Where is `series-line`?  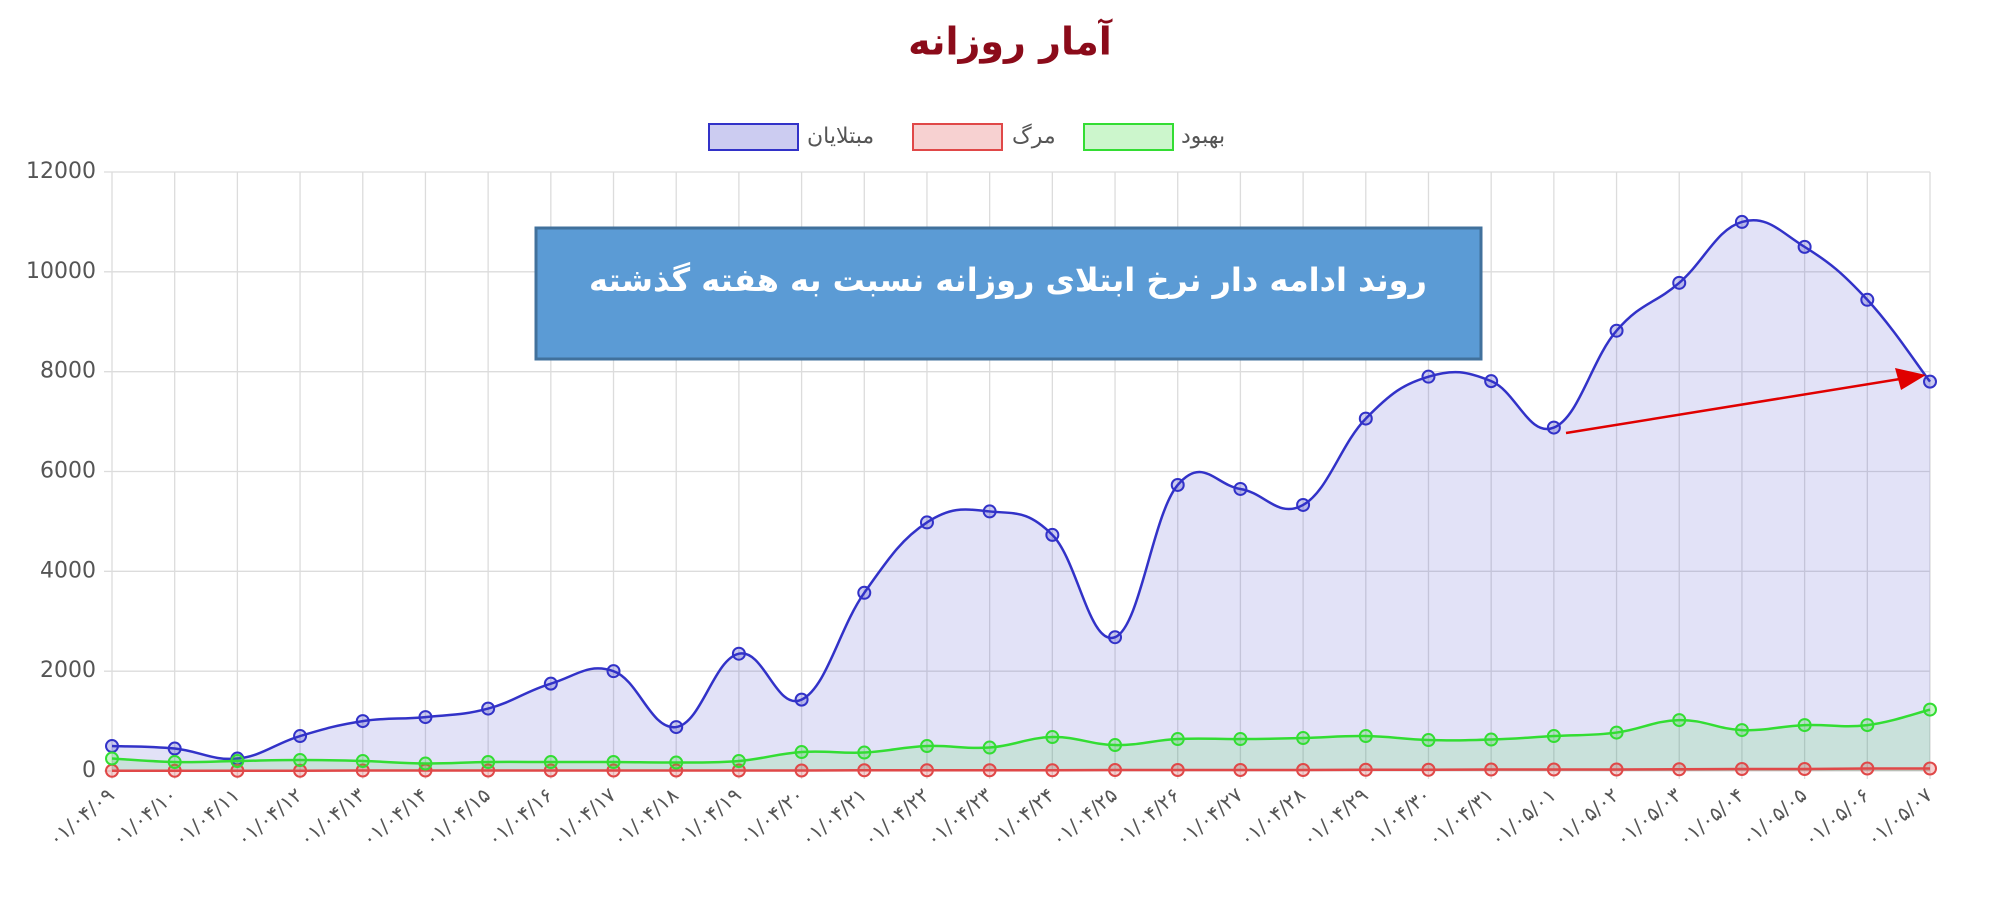 series-line is located at coordinates (1021, 736).